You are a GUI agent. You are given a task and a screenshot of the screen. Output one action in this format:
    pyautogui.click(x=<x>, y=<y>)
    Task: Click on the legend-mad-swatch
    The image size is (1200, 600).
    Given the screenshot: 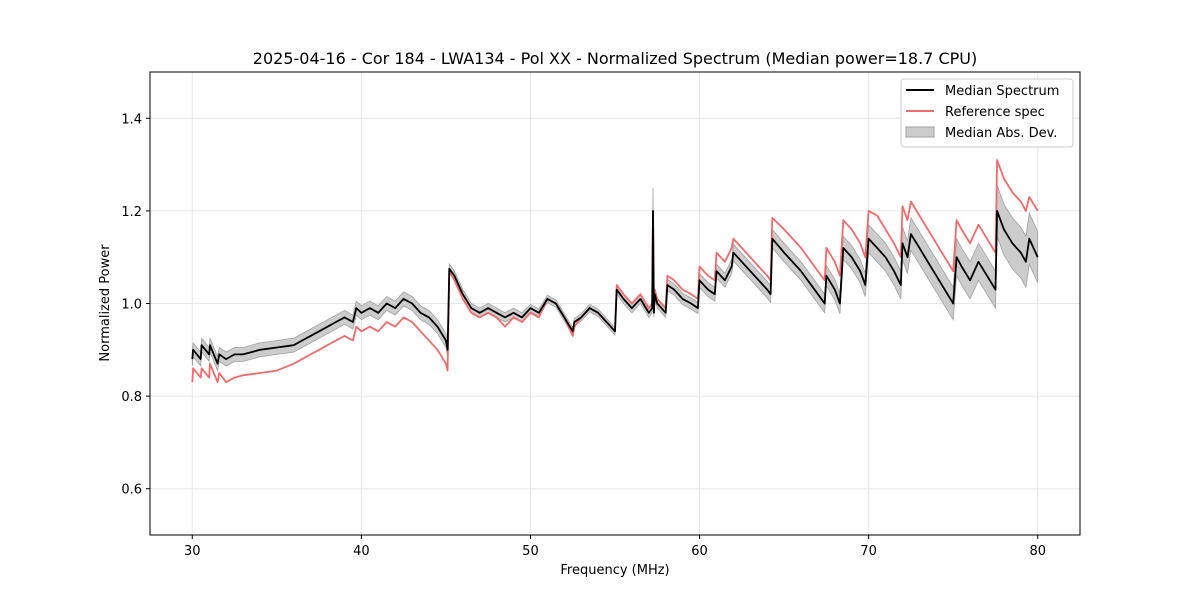 What is the action you would take?
    pyautogui.click(x=920, y=132)
    